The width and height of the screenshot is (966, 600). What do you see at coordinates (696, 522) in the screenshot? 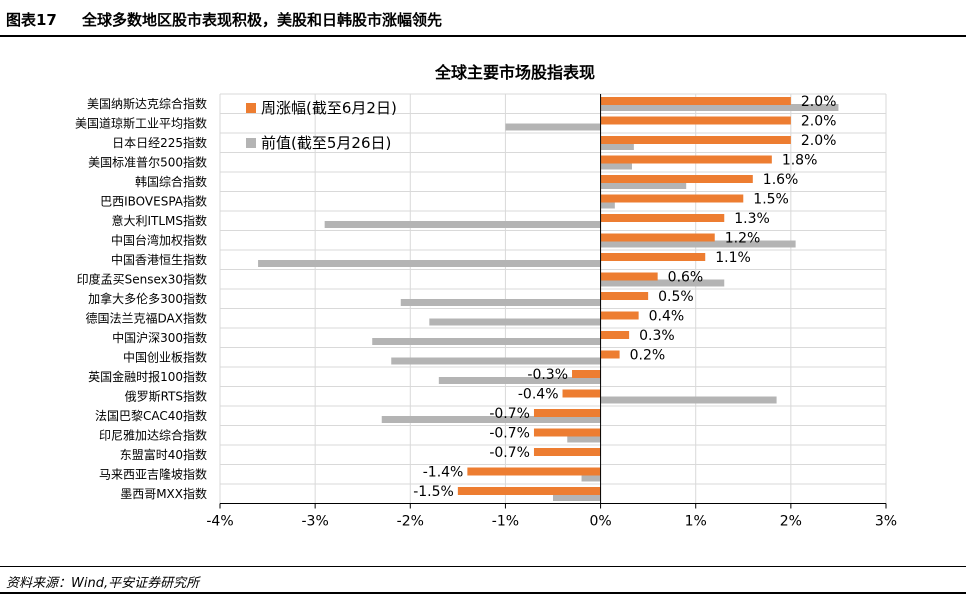
I see `x-tick-label: 1%` at bounding box center [696, 522].